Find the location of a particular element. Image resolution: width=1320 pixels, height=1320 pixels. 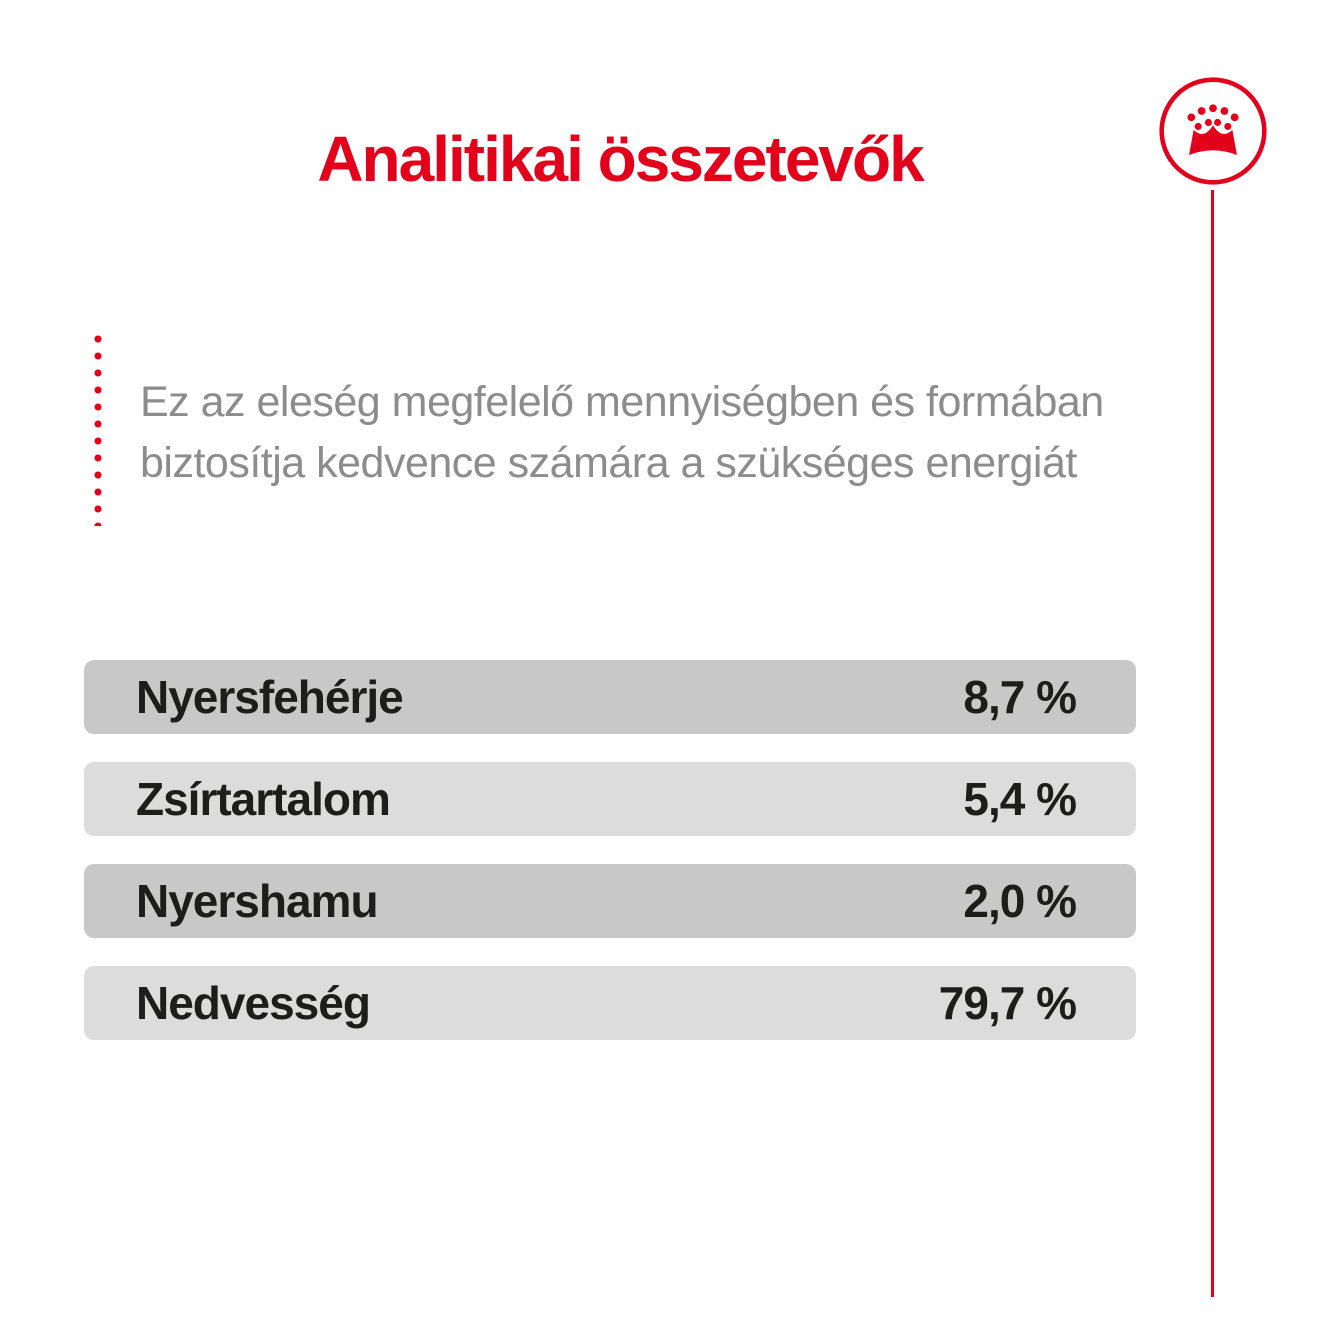

row-value: 5,4 % is located at coordinates (1020, 799).